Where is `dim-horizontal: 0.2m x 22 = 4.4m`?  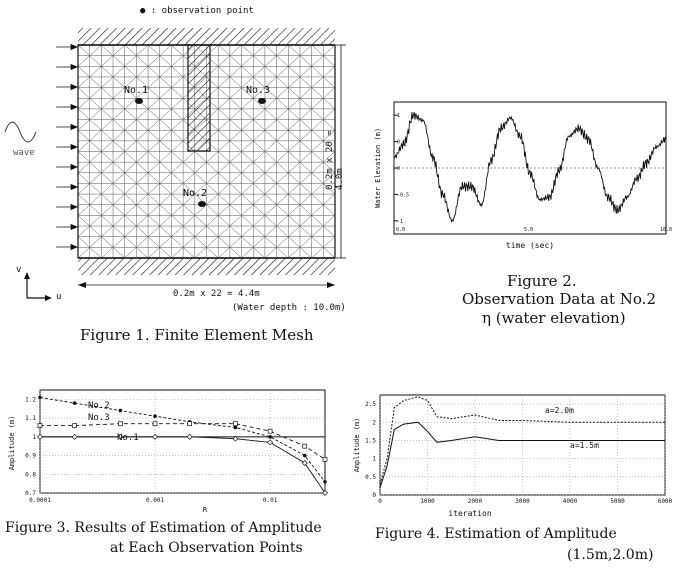
dim-horizontal: 0.2m x 22 = 4.4m is located at coordinates (216, 294).